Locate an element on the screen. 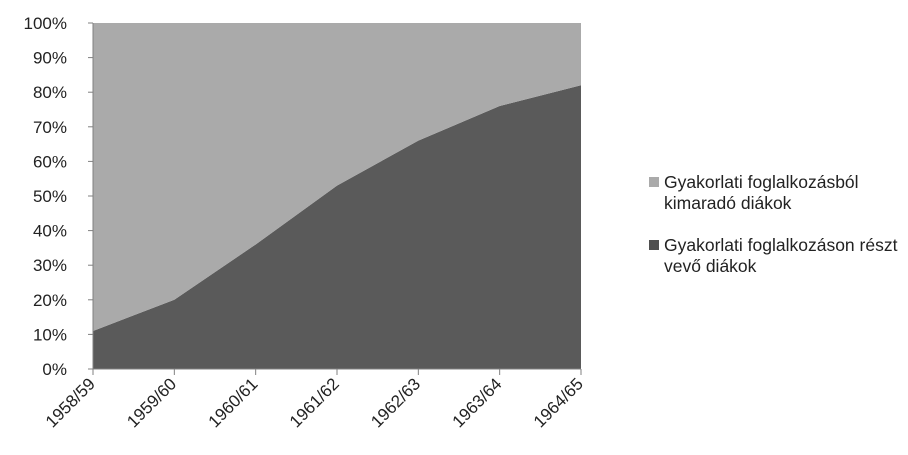 Image resolution: width=908 pixels, height=455 pixels. x-tick-label: 1960/61 is located at coordinates (233, 402).